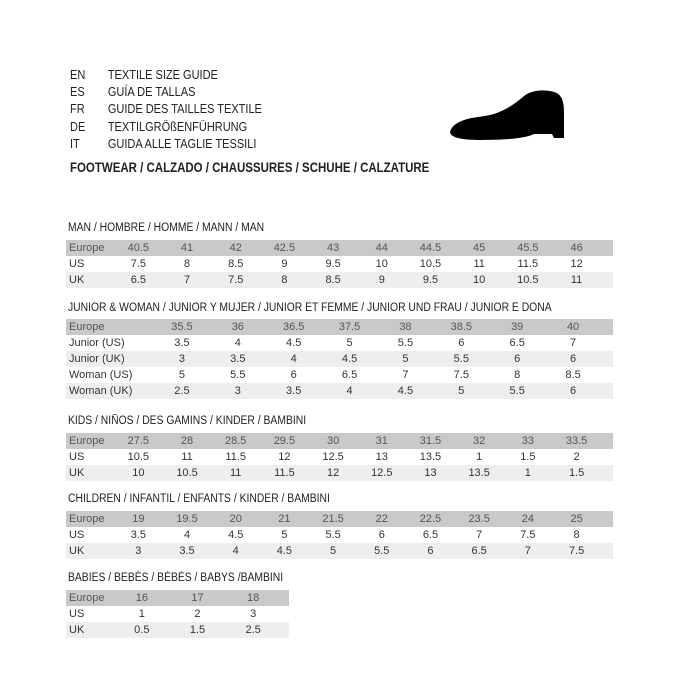  What do you see at coordinates (197, 614) in the screenshot?
I see `size-cell: 2` at bounding box center [197, 614].